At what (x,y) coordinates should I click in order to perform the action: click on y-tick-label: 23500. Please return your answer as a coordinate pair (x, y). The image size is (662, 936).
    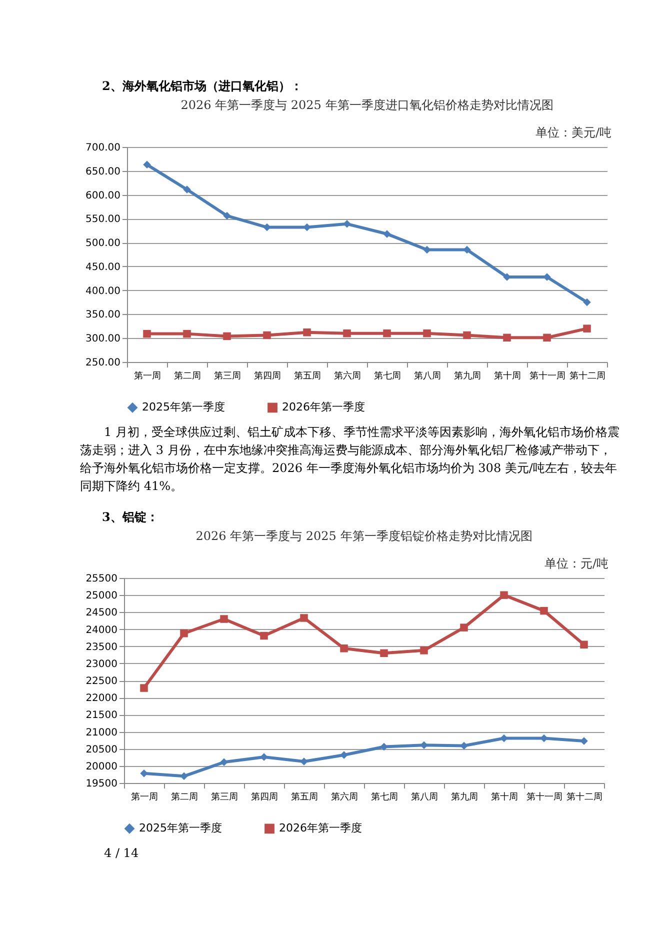
    Looking at the image, I should click on (102, 647).